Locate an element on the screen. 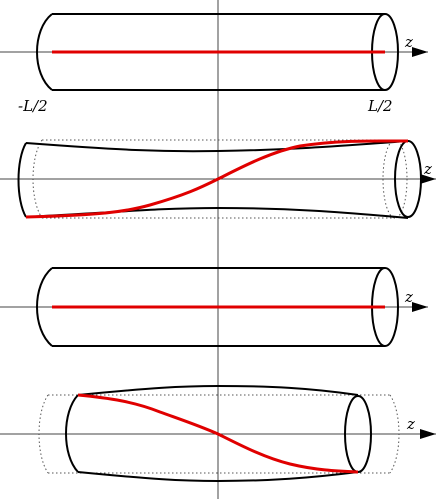  z-axis-label-3: z is located at coordinates (408, 297).